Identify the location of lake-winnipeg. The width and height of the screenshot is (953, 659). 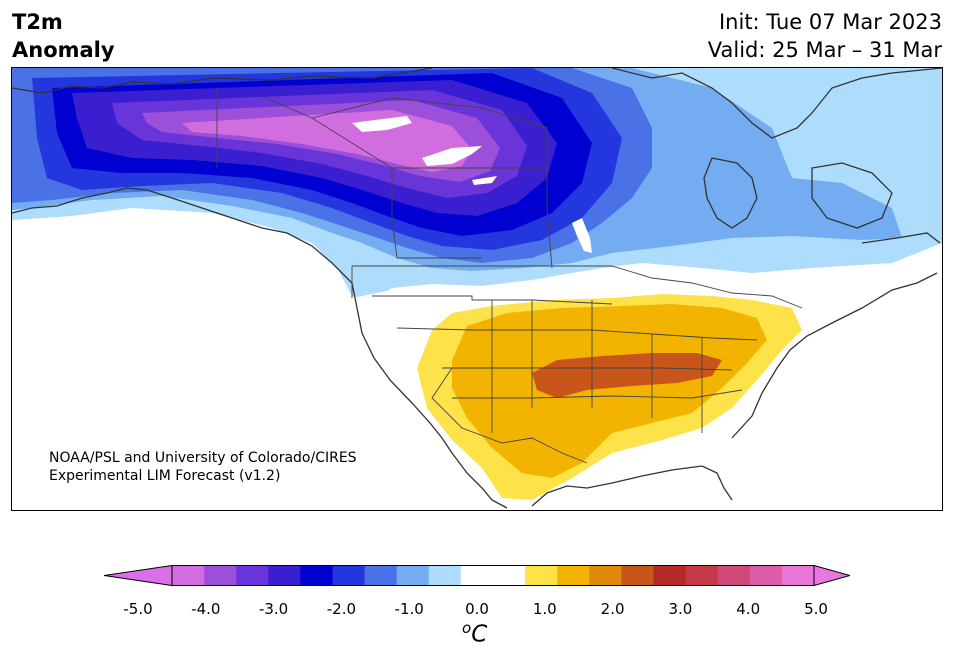
(582, 235).